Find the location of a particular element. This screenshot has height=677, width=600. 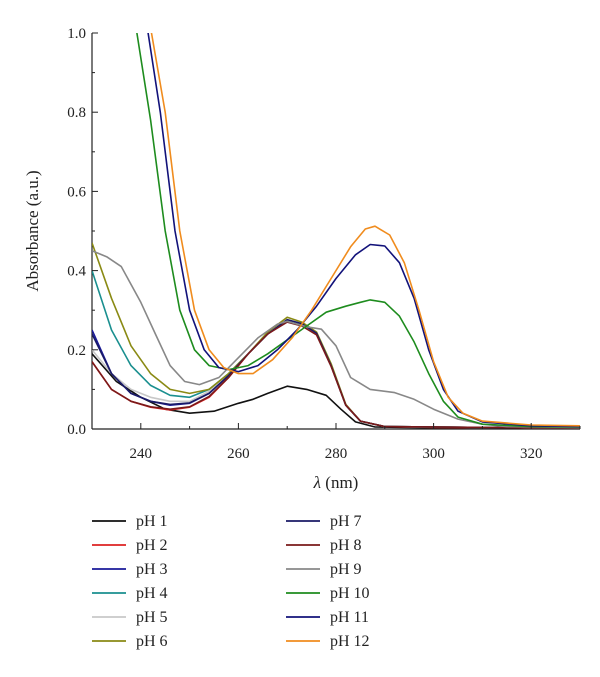

x-tick-label: 280 is located at coordinates (336, 454).